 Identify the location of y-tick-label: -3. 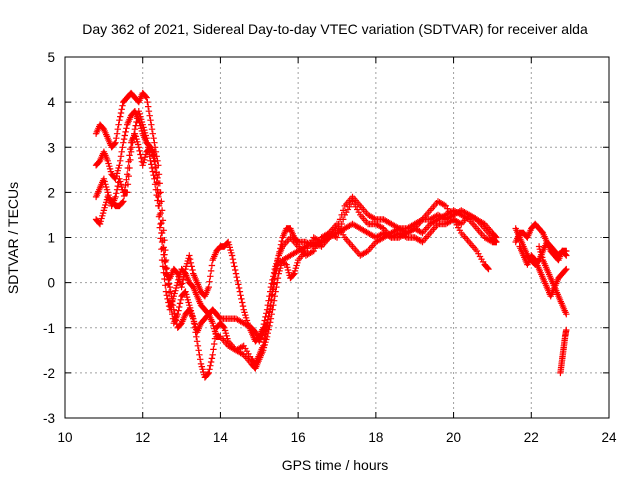
(49, 418).